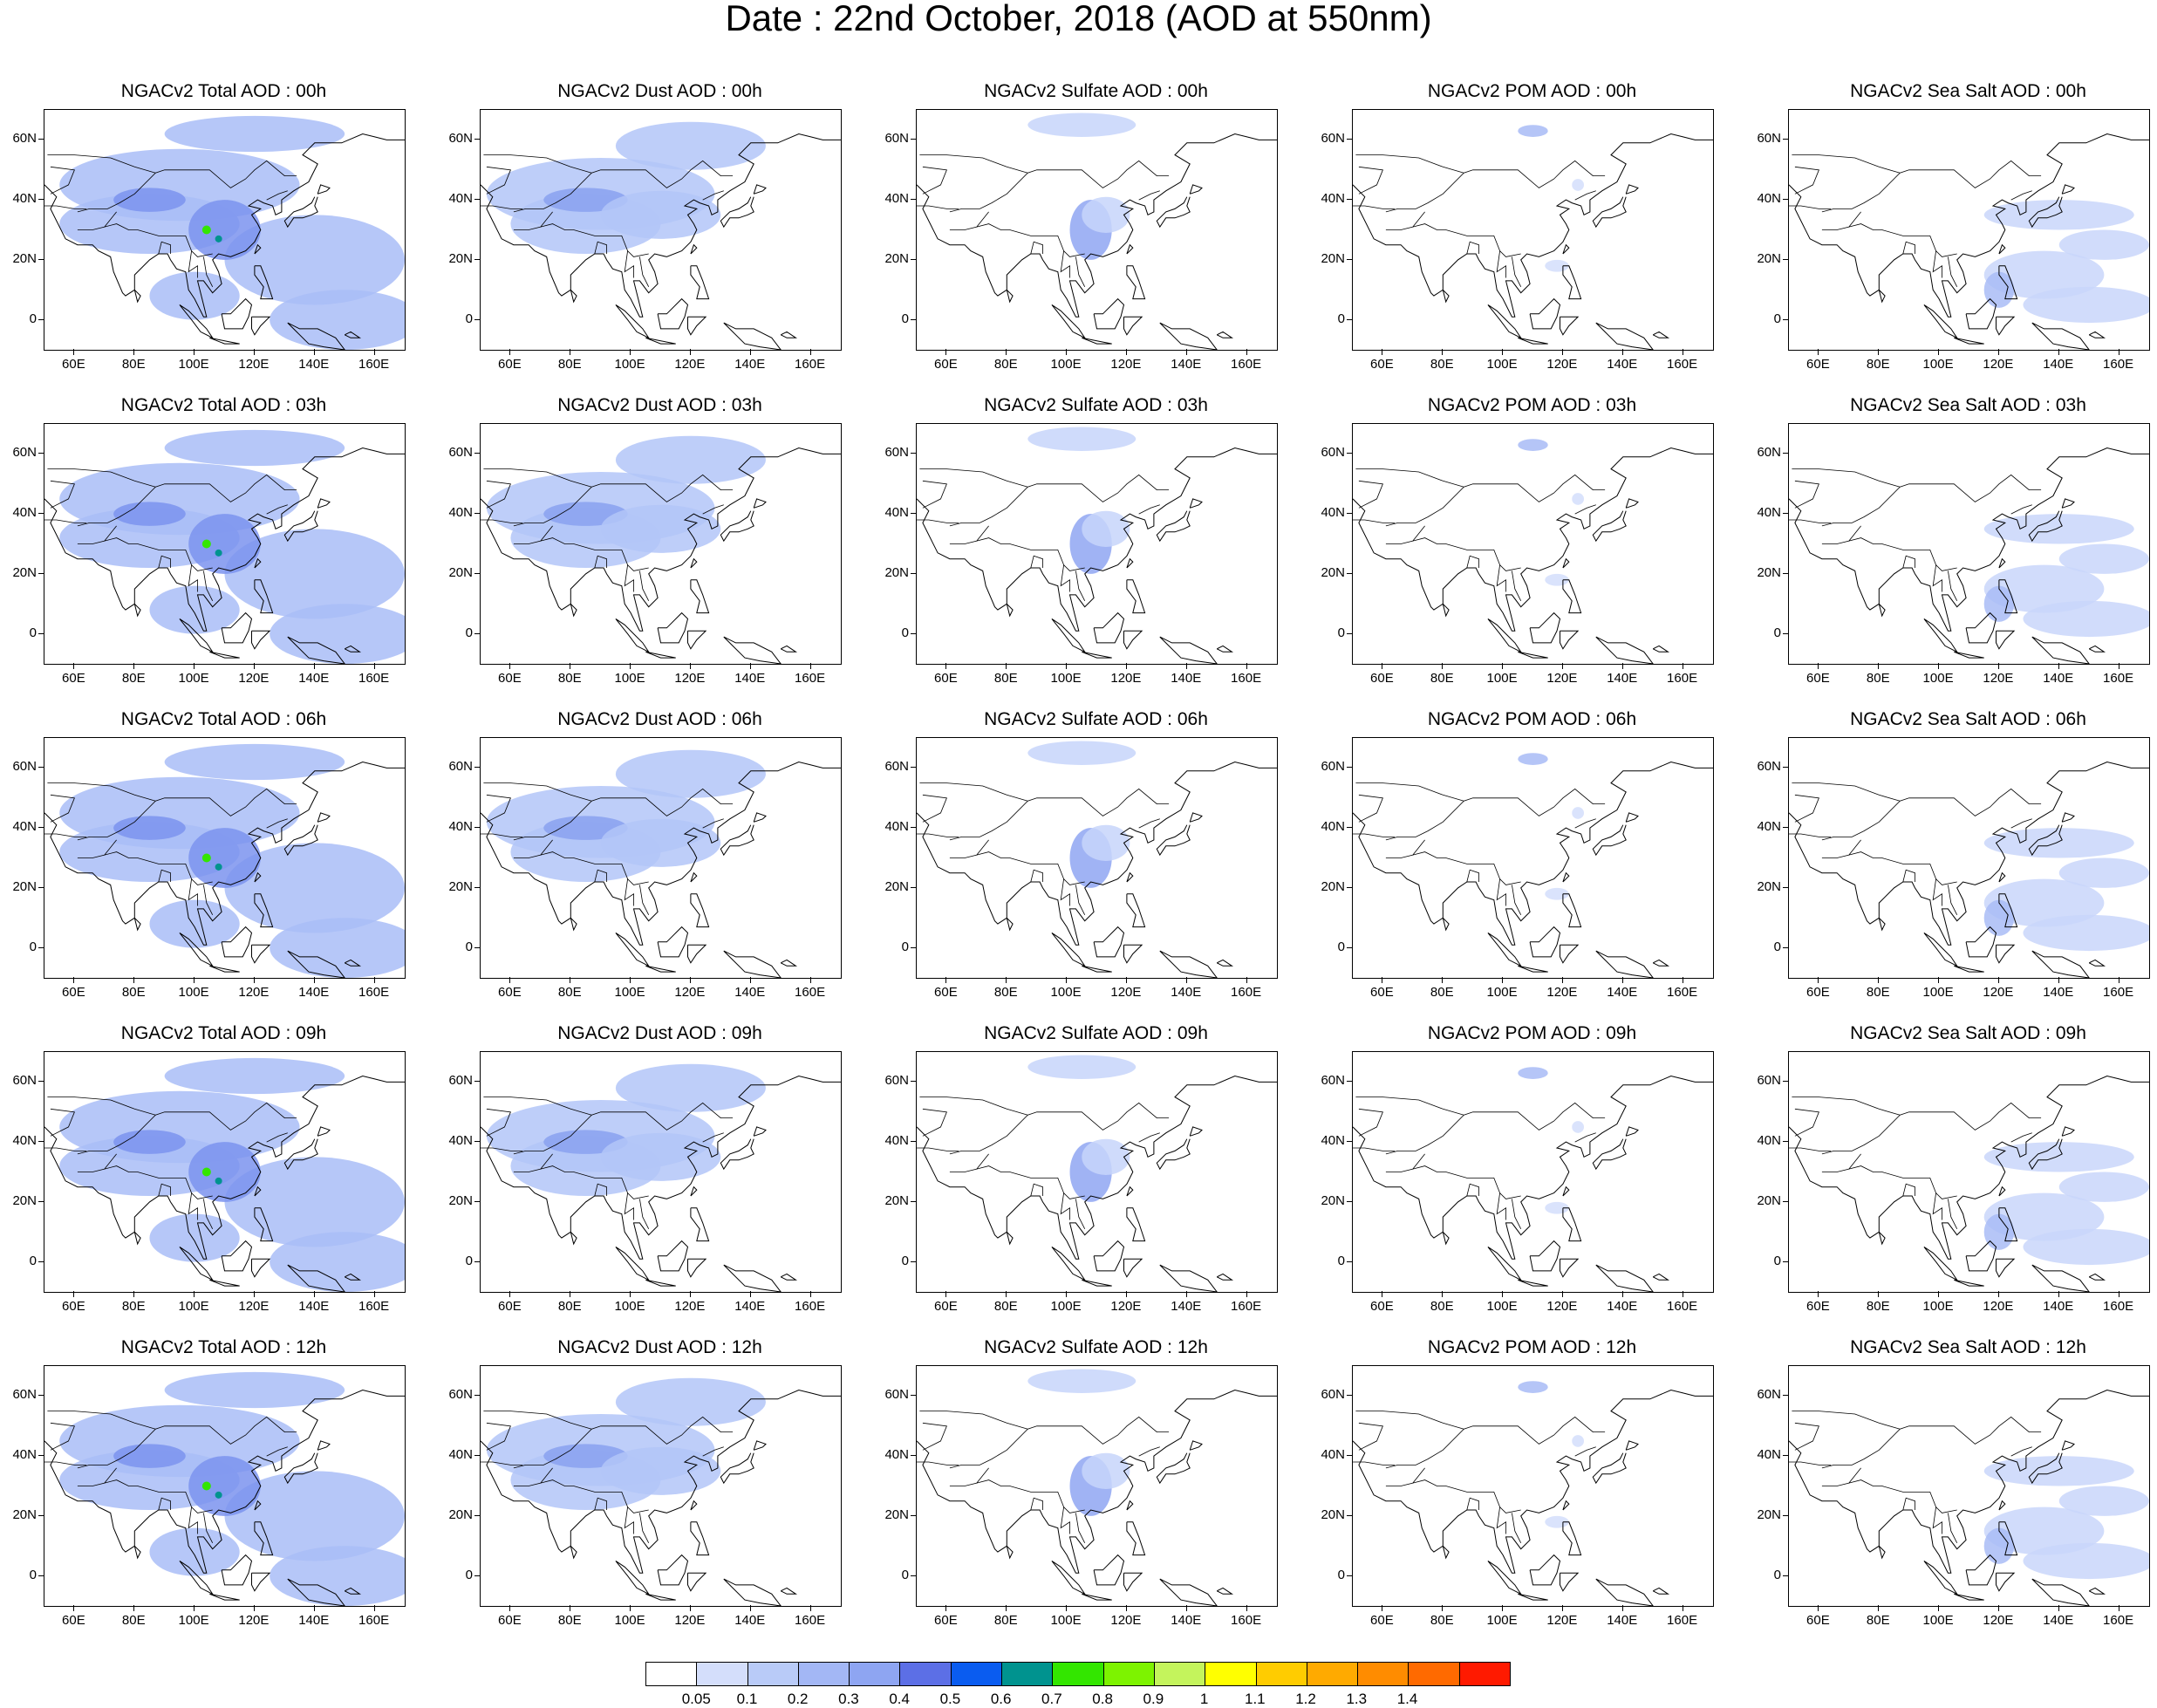 The height and width of the screenshot is (1708, 2157). Describe the element at coordinates (1333, 139) in the screenshot. I see `latitude-label: 60N` at that location.